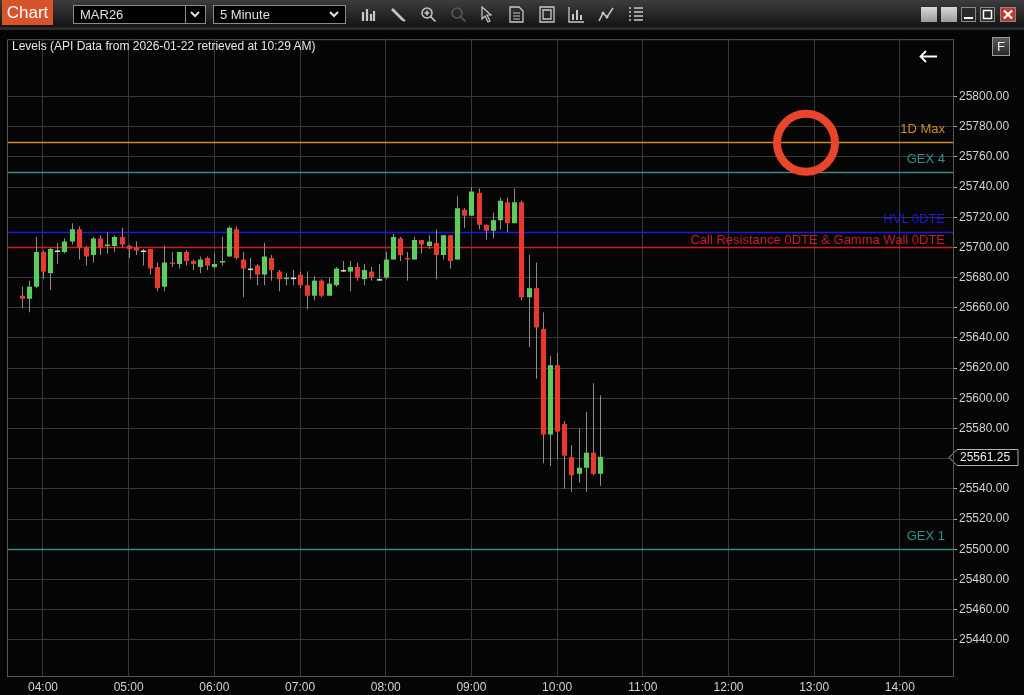 The image size is (1024, 695). Describe the element at coordinates (984, 307) in the screenshot. I see `y-tick-label: 25660.00` at that location.